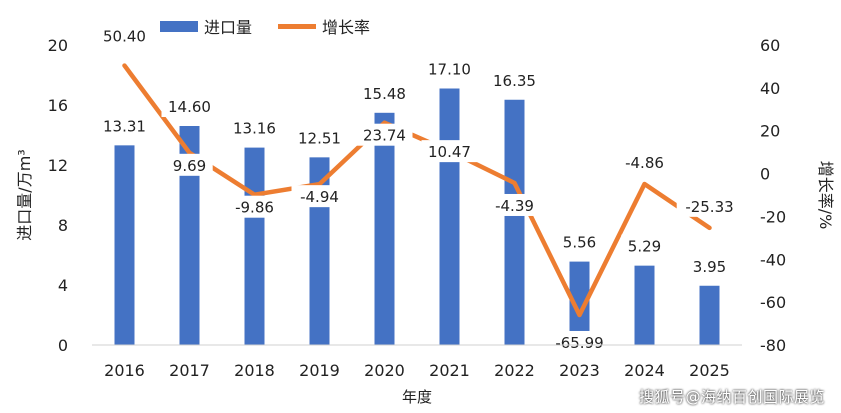 The width and height of the screenshot is (841, 413). I want to click on line-label-2022: -4.39, so click(514, 206).